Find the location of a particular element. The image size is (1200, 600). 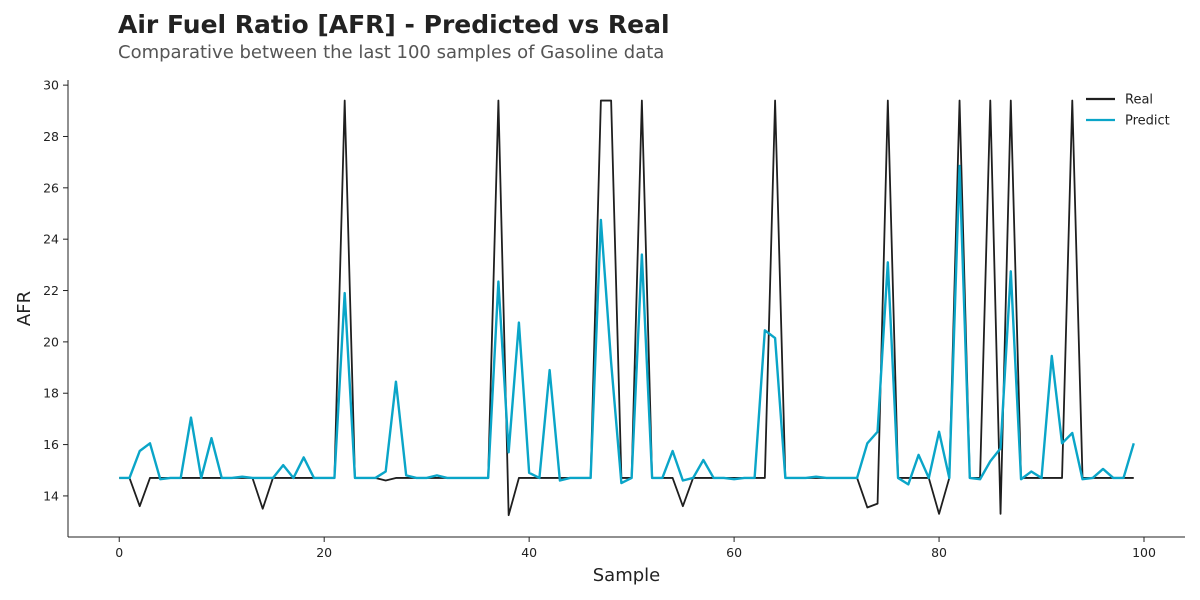

x-tick-label: 100 is located at coordinates (1144, 552).